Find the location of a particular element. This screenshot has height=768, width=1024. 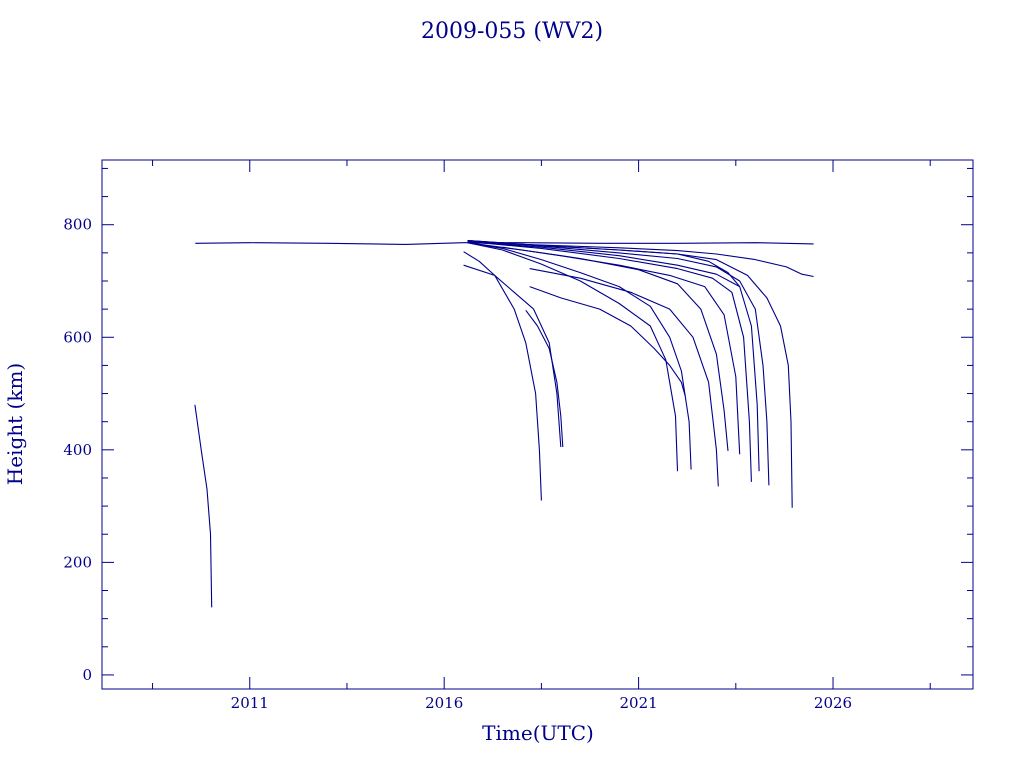

y-tick-label: 800 is located at coordinates (77, 225).